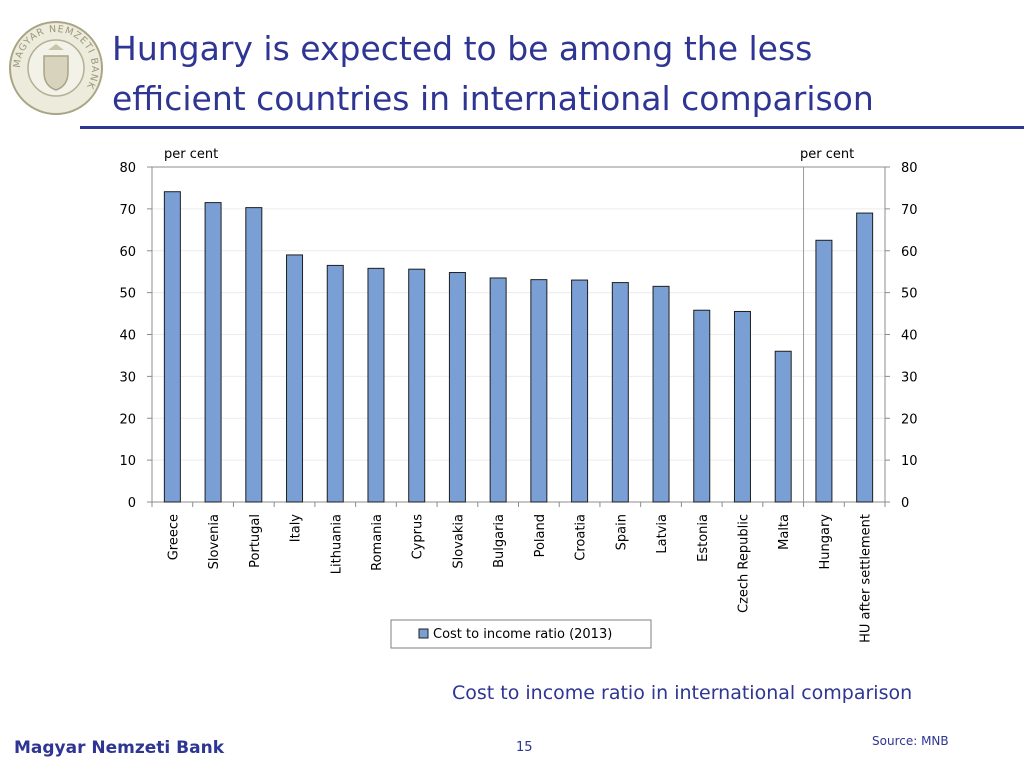 Image resolution: width=1024 pixels, height=768 pixels. Describe the element at coordinates (827, 154) in the screenshot. I see `y-axis-label-right: per cent` at that location.